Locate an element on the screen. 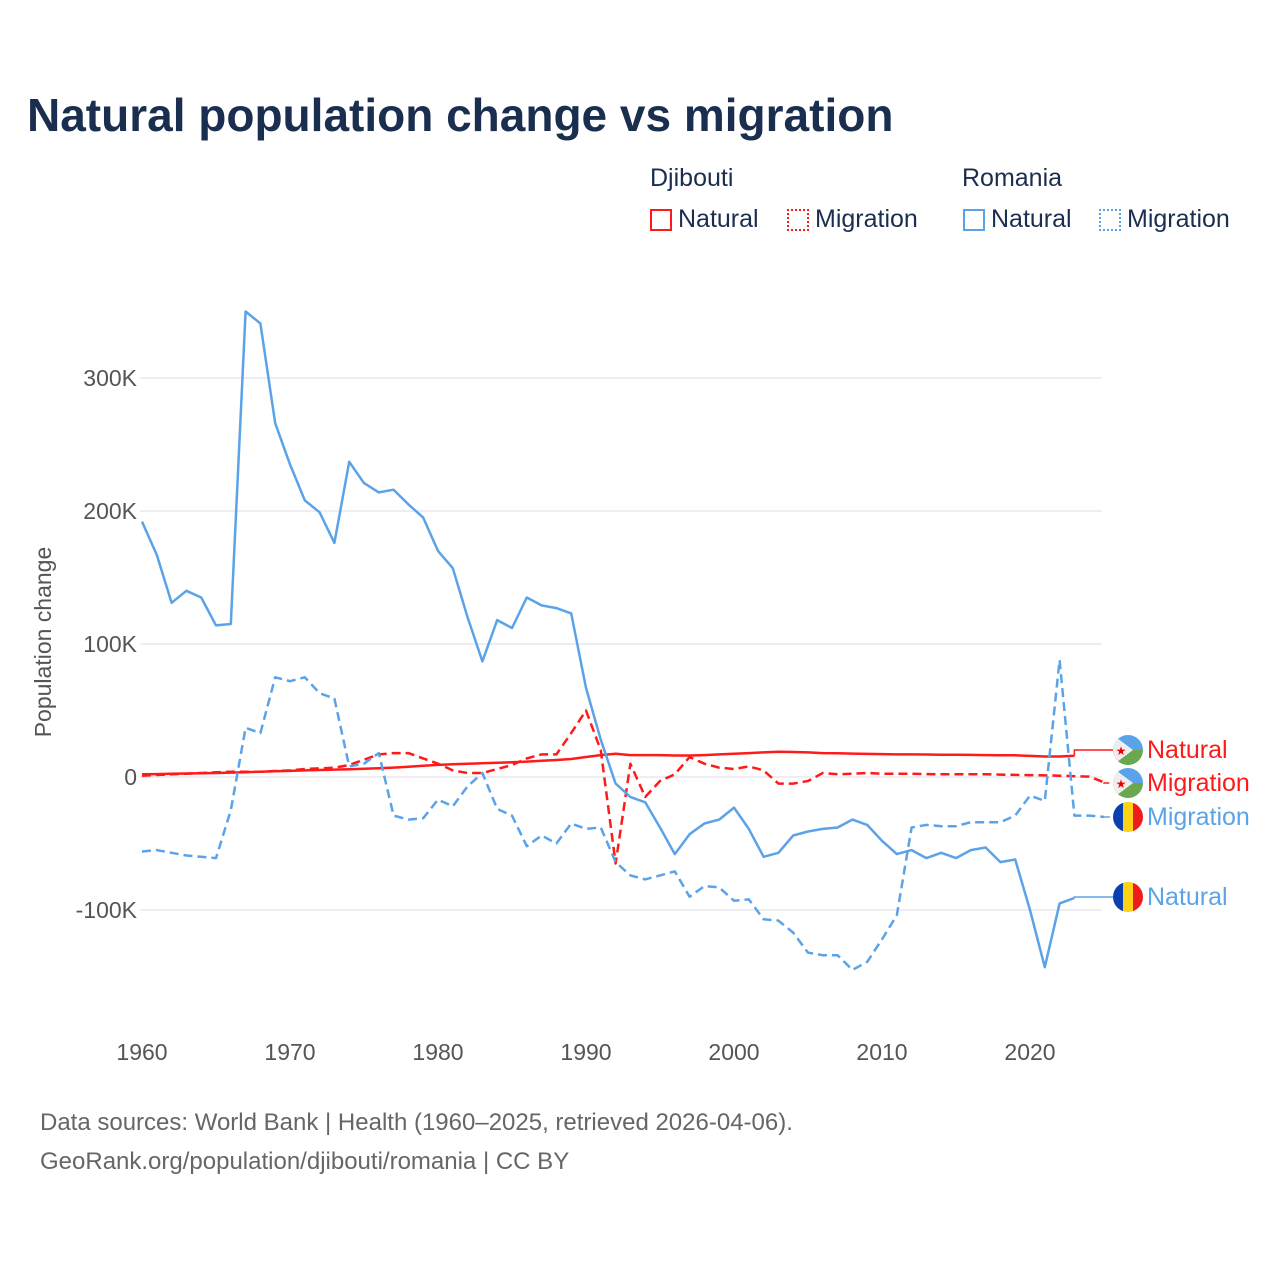 The height and width of the screenshot is (1280, 1280). x-tick-label: 1980 is located at coordinates (437, 1052).